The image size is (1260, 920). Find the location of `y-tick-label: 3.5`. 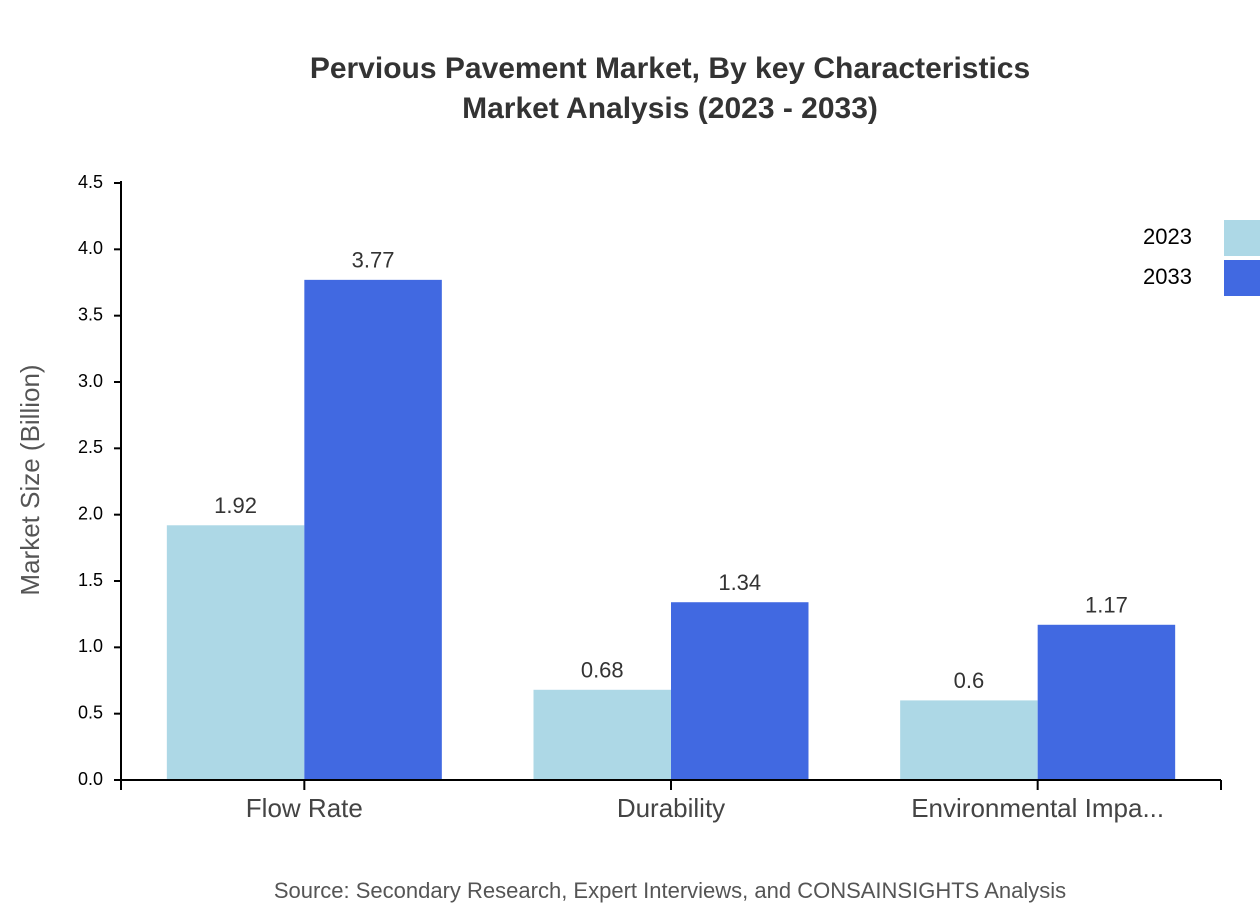

y-tick-label: 3.5 is located at coordinates (90, 314).